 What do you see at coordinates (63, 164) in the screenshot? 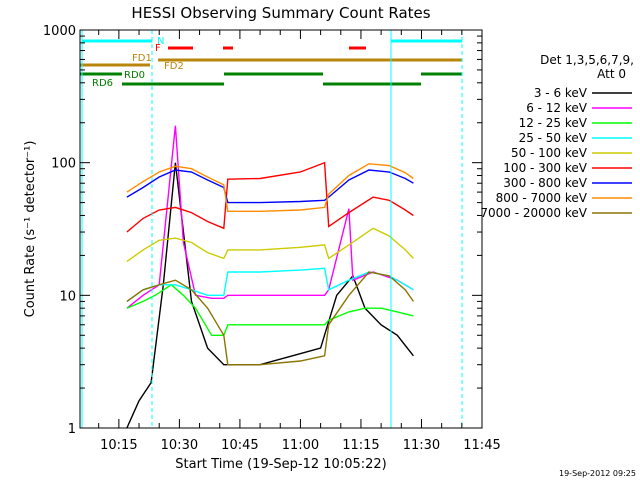
I see `y-tick-label-2: 100` at bounding box center [63, 164].